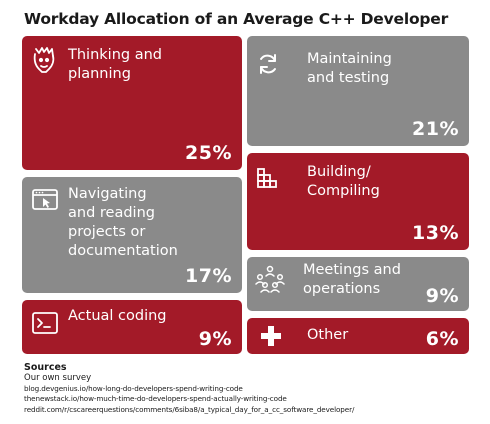 This screenshot has height=424, width=490. I want to click on tile-thinking-and-planning: Thinking and planning 25%, so click(132, 103).